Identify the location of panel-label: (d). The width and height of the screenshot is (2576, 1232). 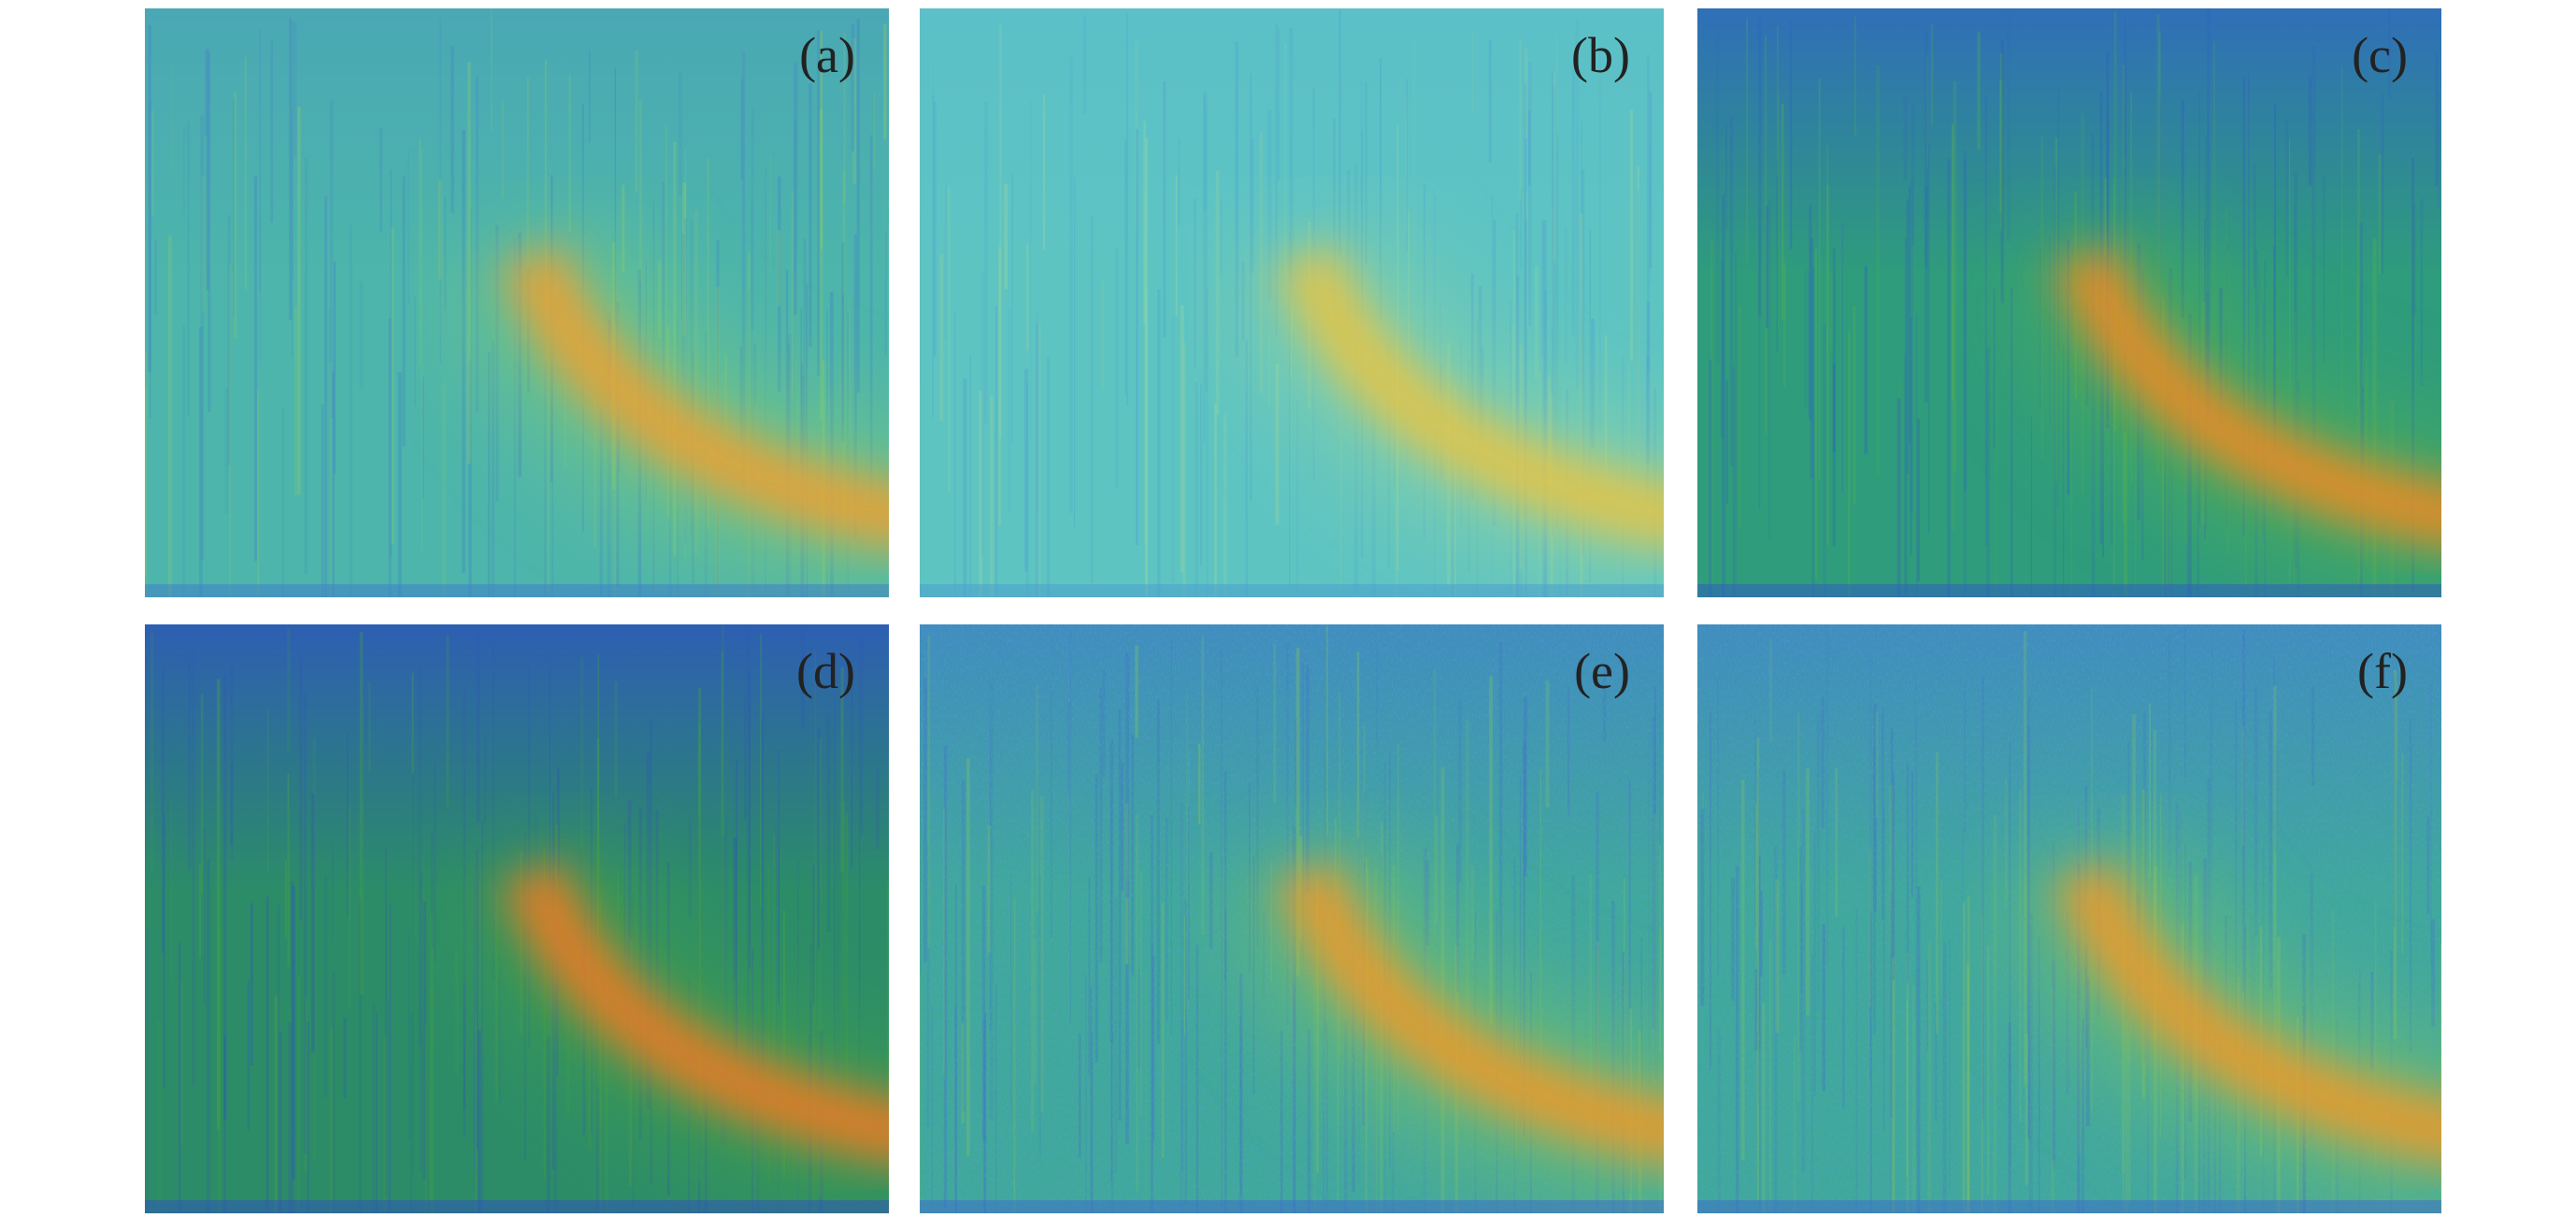
(825, 671).